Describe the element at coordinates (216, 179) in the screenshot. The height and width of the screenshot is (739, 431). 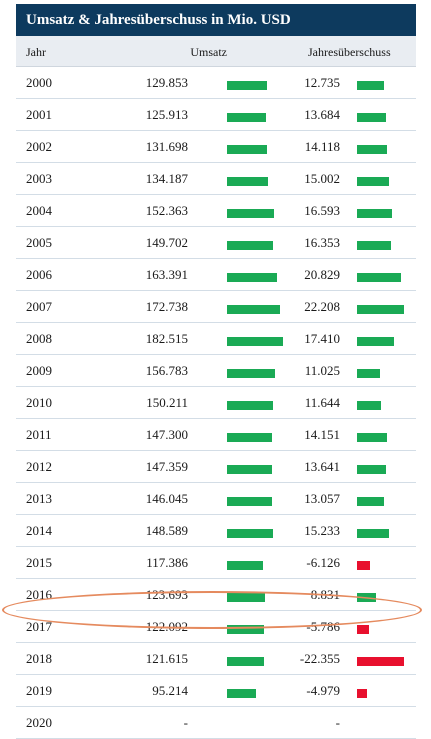
I see `table-row: 2003 134.187 15.002` at that location.